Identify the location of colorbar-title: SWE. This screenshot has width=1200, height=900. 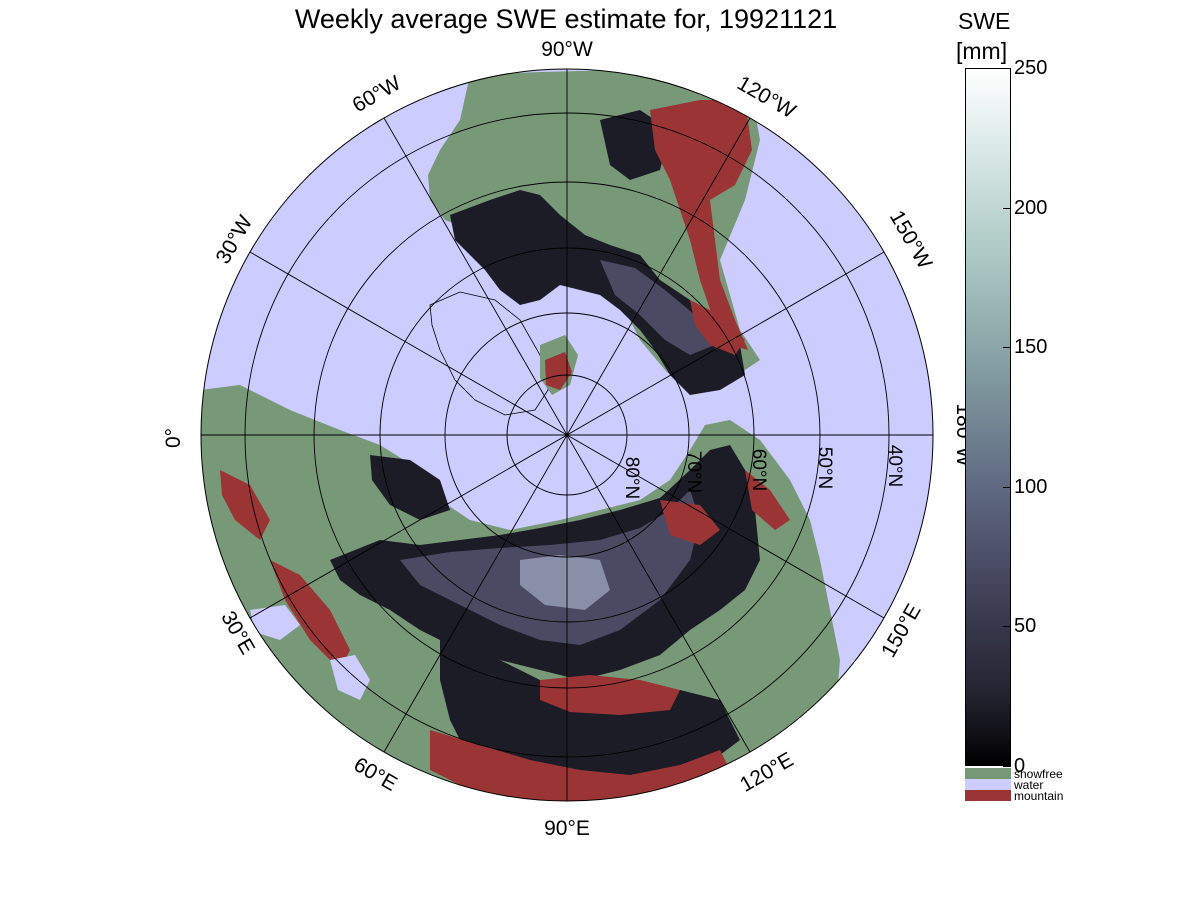
(984, 21).